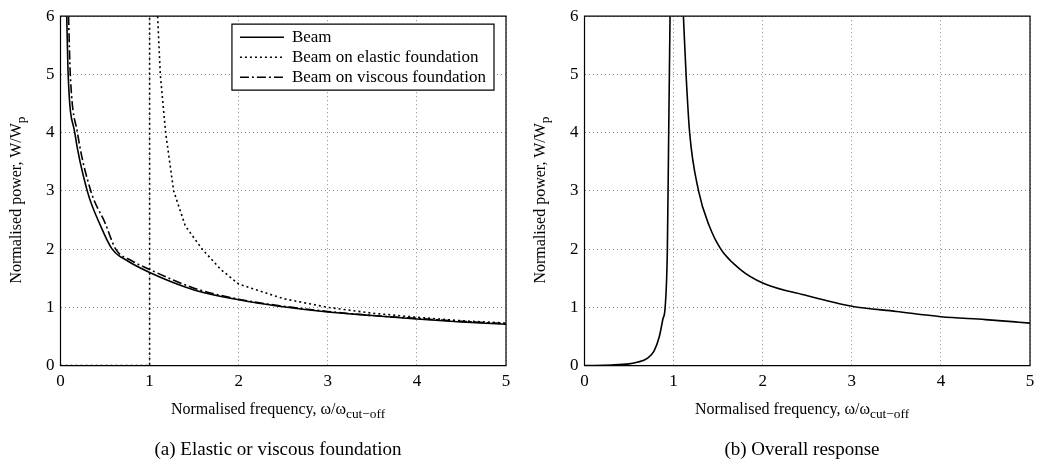 This screenshot has height=473, width=1049. What do you see at coordinates (389, 76) in the screenshot?
I see `legend-label: Beam on viscous foundation` at bounding box center [389, 76].